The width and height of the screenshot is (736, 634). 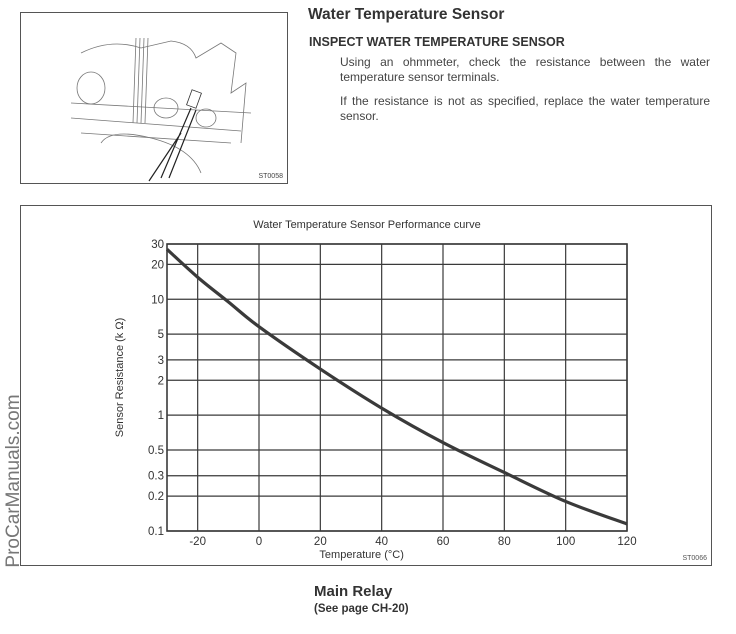 What do you see at coordinates (157, 265) in the screenshot?
I see `y-tick-label: 20` at bounding box center [157, 265].